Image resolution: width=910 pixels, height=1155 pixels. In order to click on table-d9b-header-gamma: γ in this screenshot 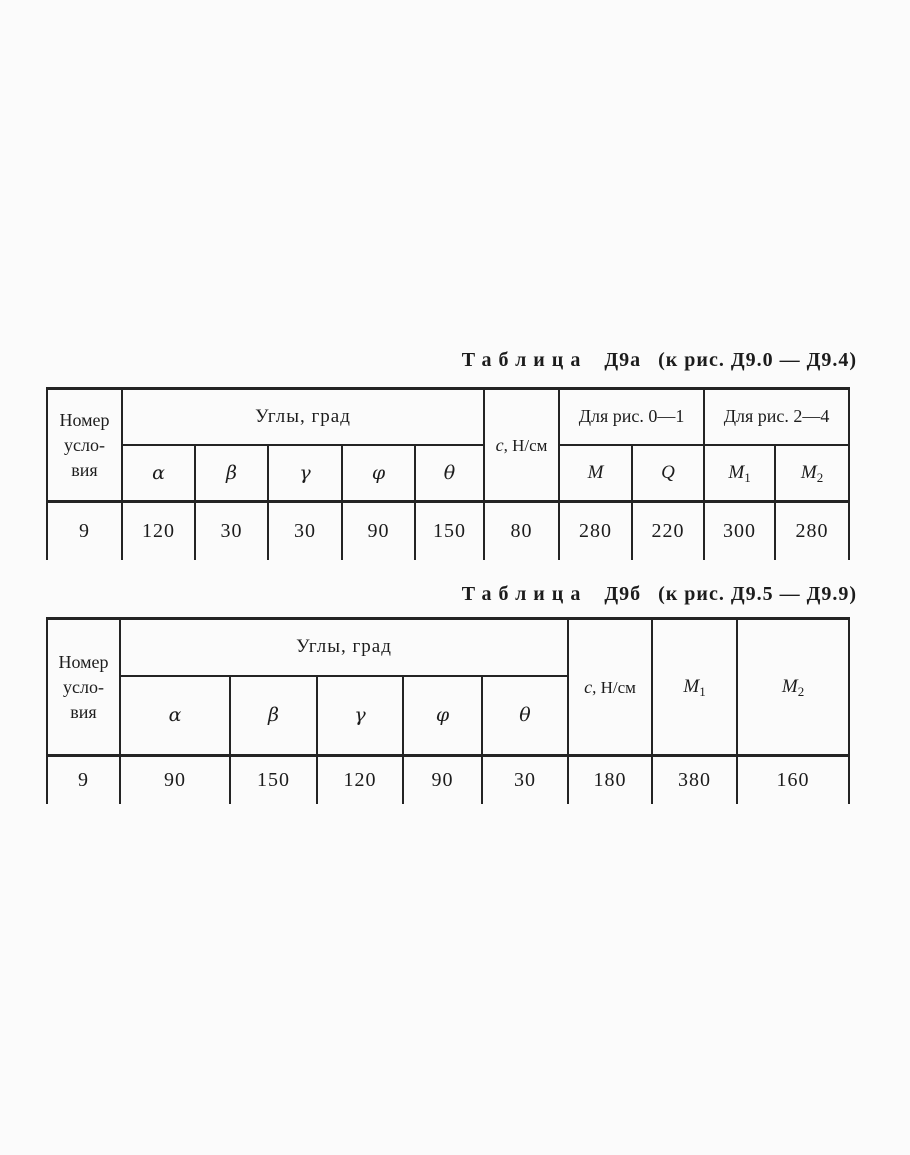, I will do `click(360, 715)`.